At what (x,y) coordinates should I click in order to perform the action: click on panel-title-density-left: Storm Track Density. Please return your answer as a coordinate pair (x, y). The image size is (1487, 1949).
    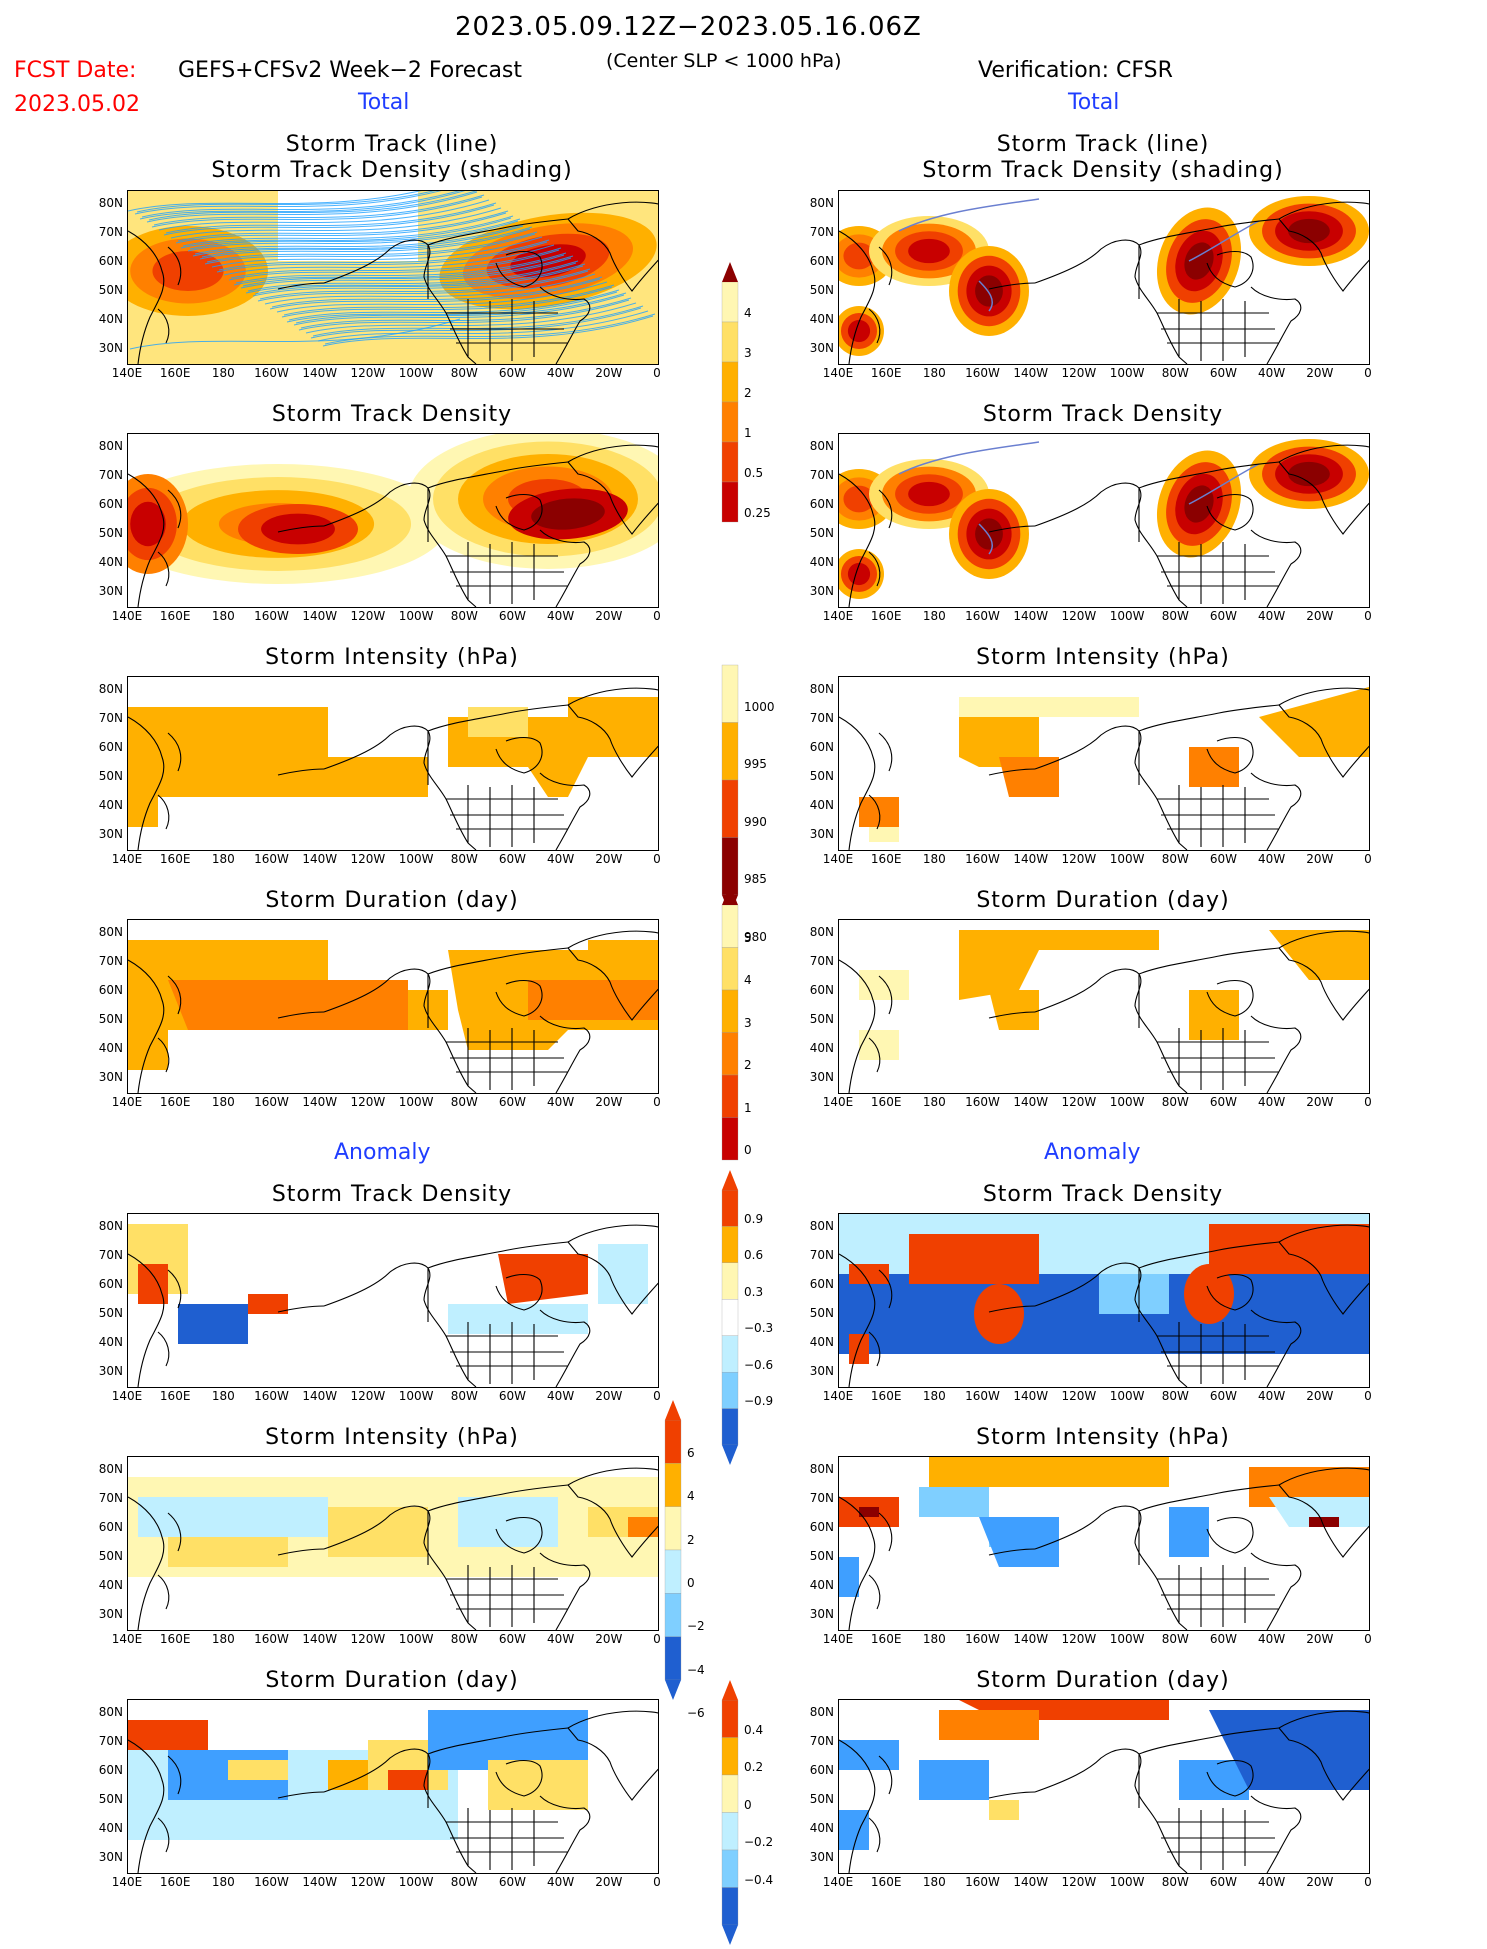
    Looking at the image, I should click on (392, 414).